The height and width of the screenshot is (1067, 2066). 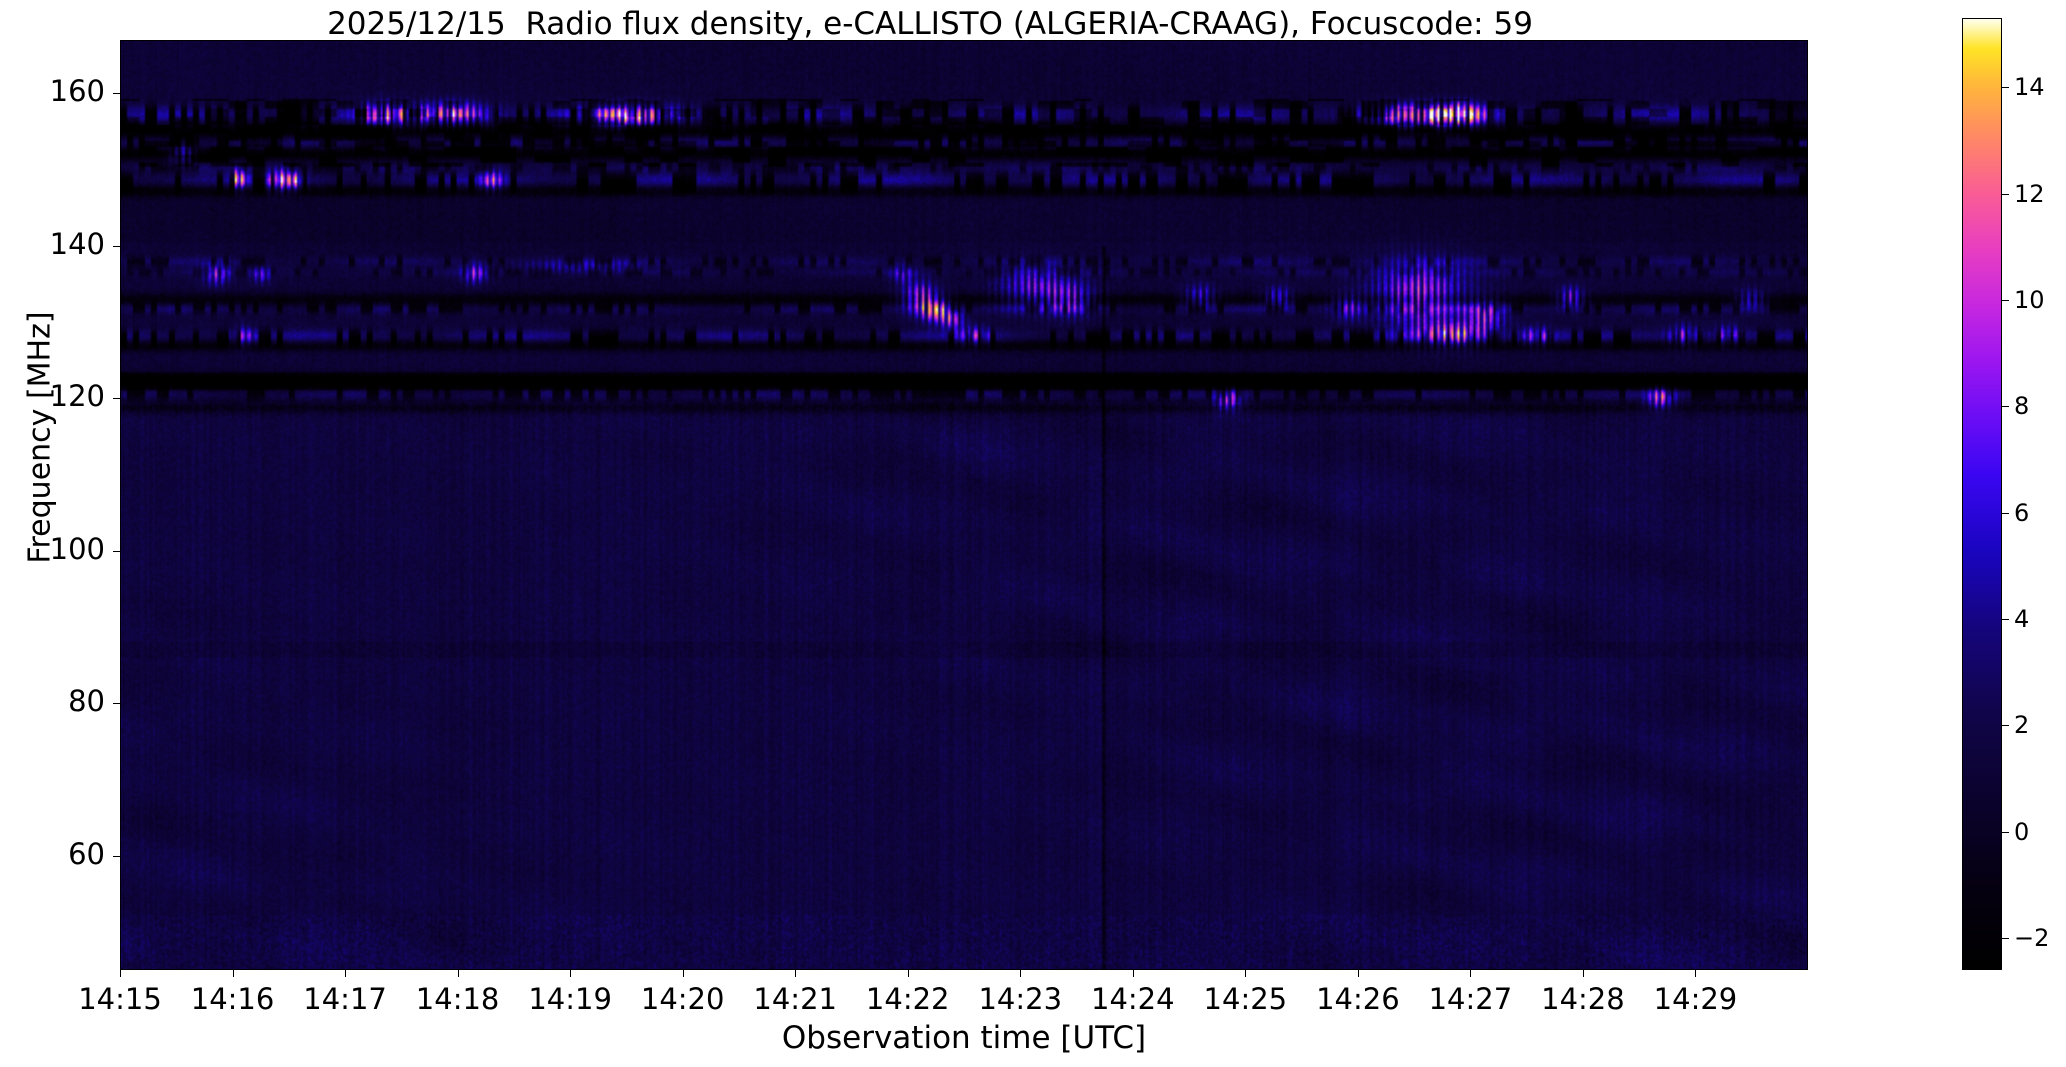 I want to click on colorbar, so click(x=1982, y=494).